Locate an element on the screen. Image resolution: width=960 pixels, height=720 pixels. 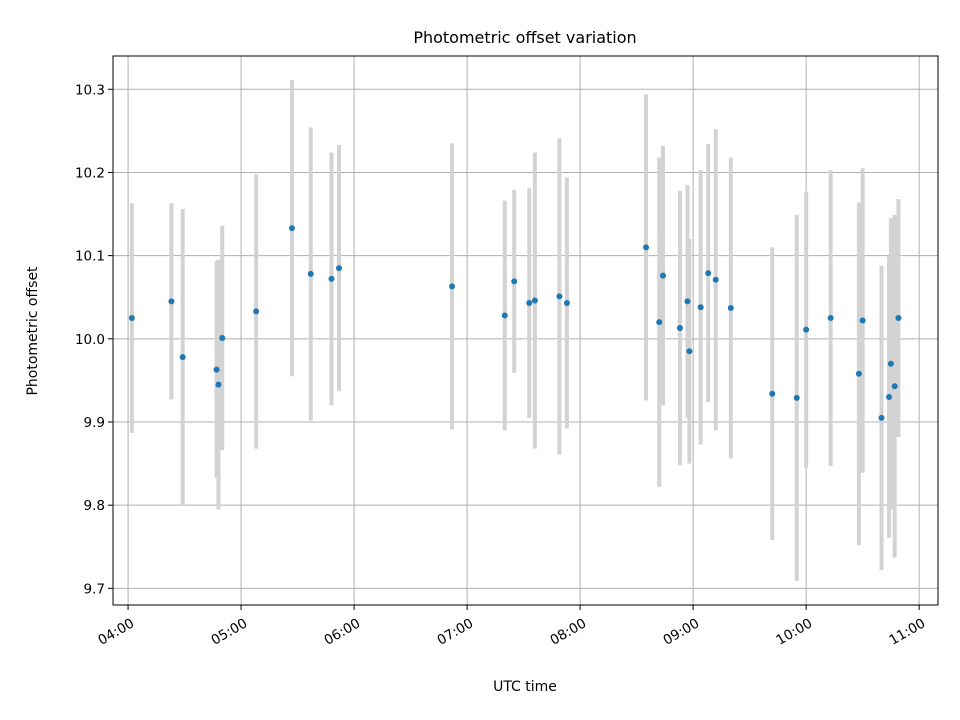
y-tick-label: 9.7 is located at coordinates (94, 589).